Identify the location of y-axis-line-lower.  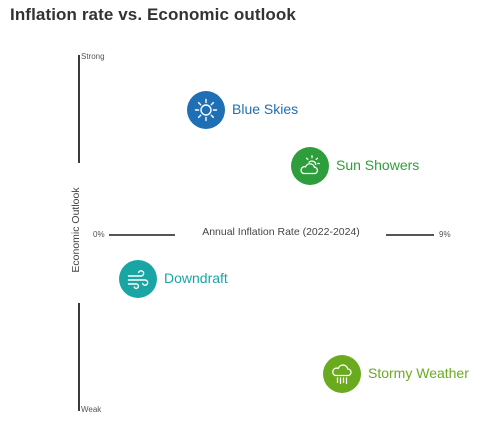
(79, 357).